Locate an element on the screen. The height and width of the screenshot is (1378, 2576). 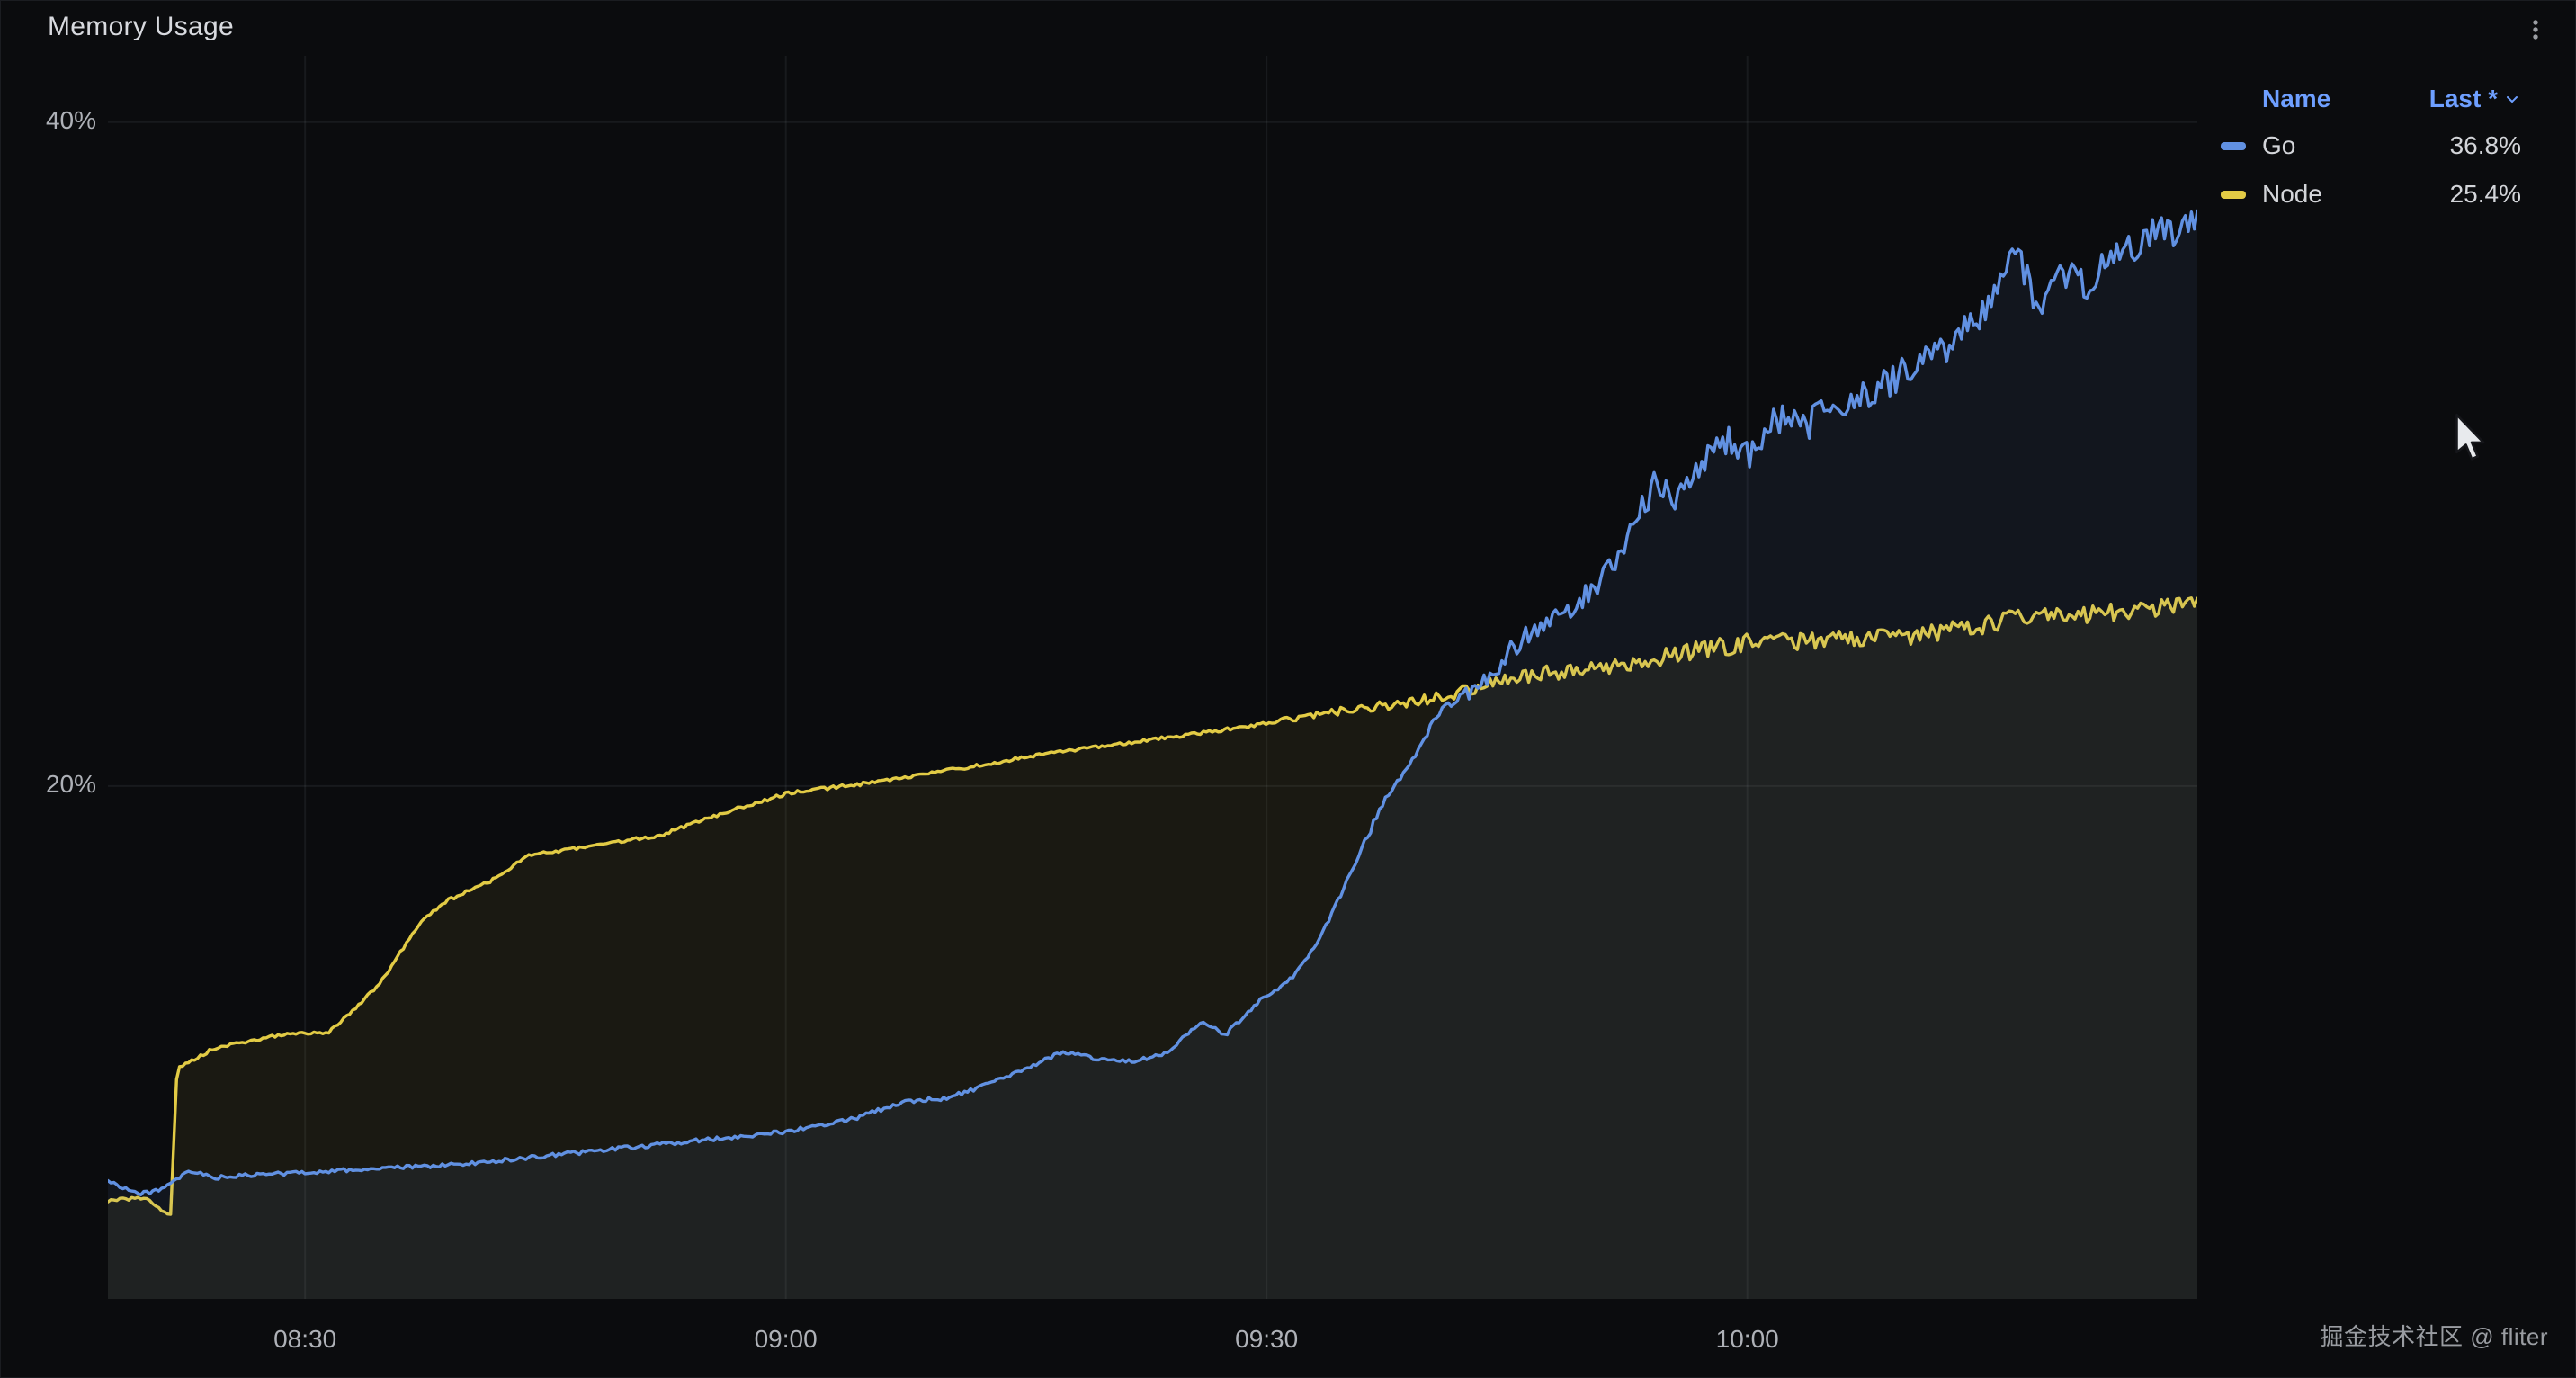
legend-row-go: Go 36.8% is located at coordinates (2364, 145).